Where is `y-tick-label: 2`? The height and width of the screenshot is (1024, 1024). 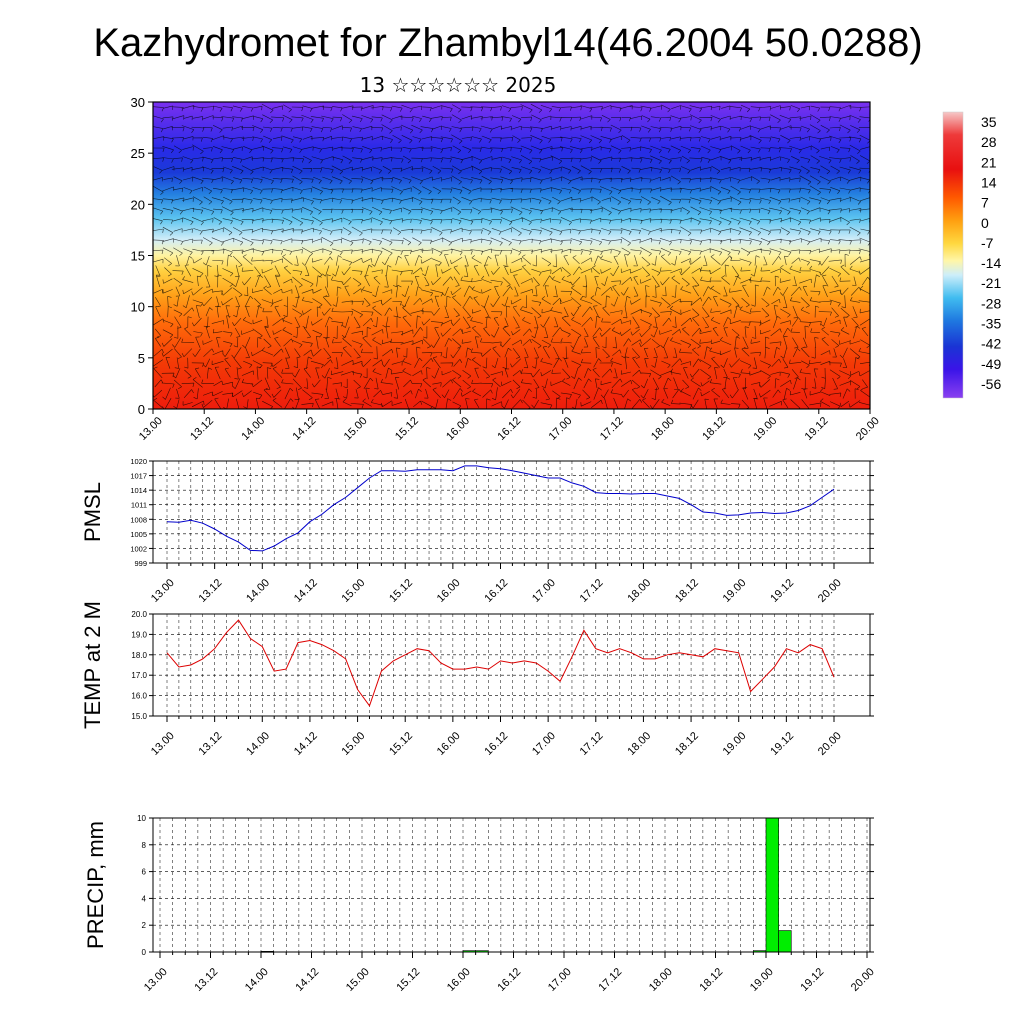
y-tick-label: 2 is located at coordinates (144, 925).